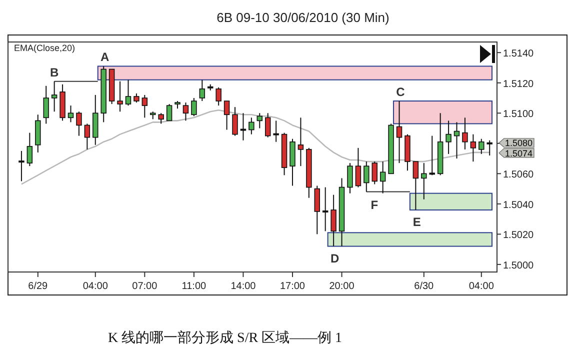 The height and width of the screenshot is (350, 574). I want to click on band-label: D, so click(335, 258).